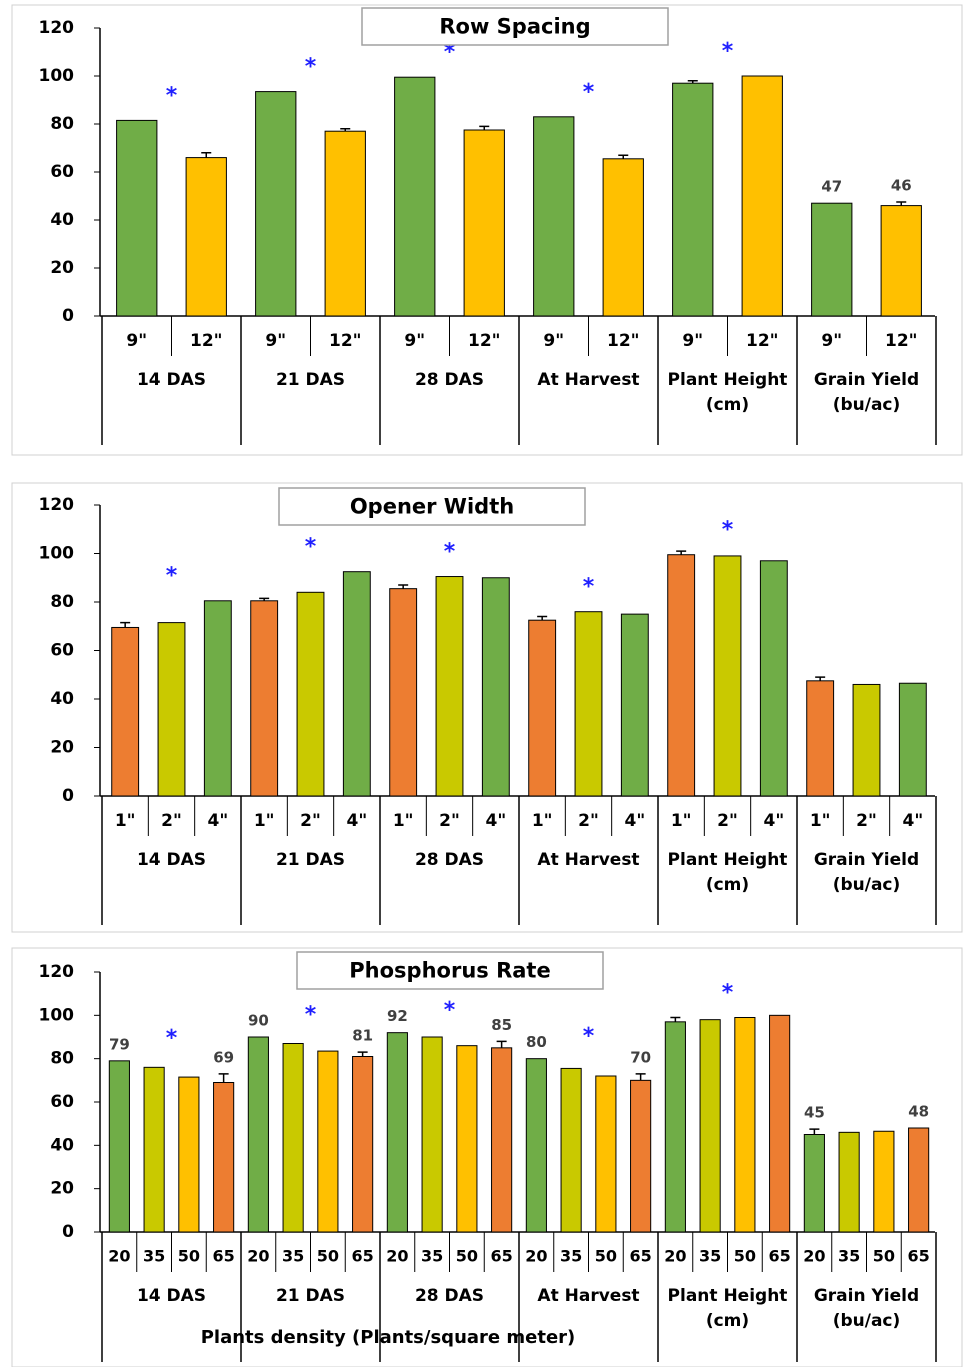 The width and height of the screenshot is (966, 1367). What do you see at coordinates (310, 860) in the screenshot?
I see `group-label: 21 DAS` at bounding box center [310, 860].